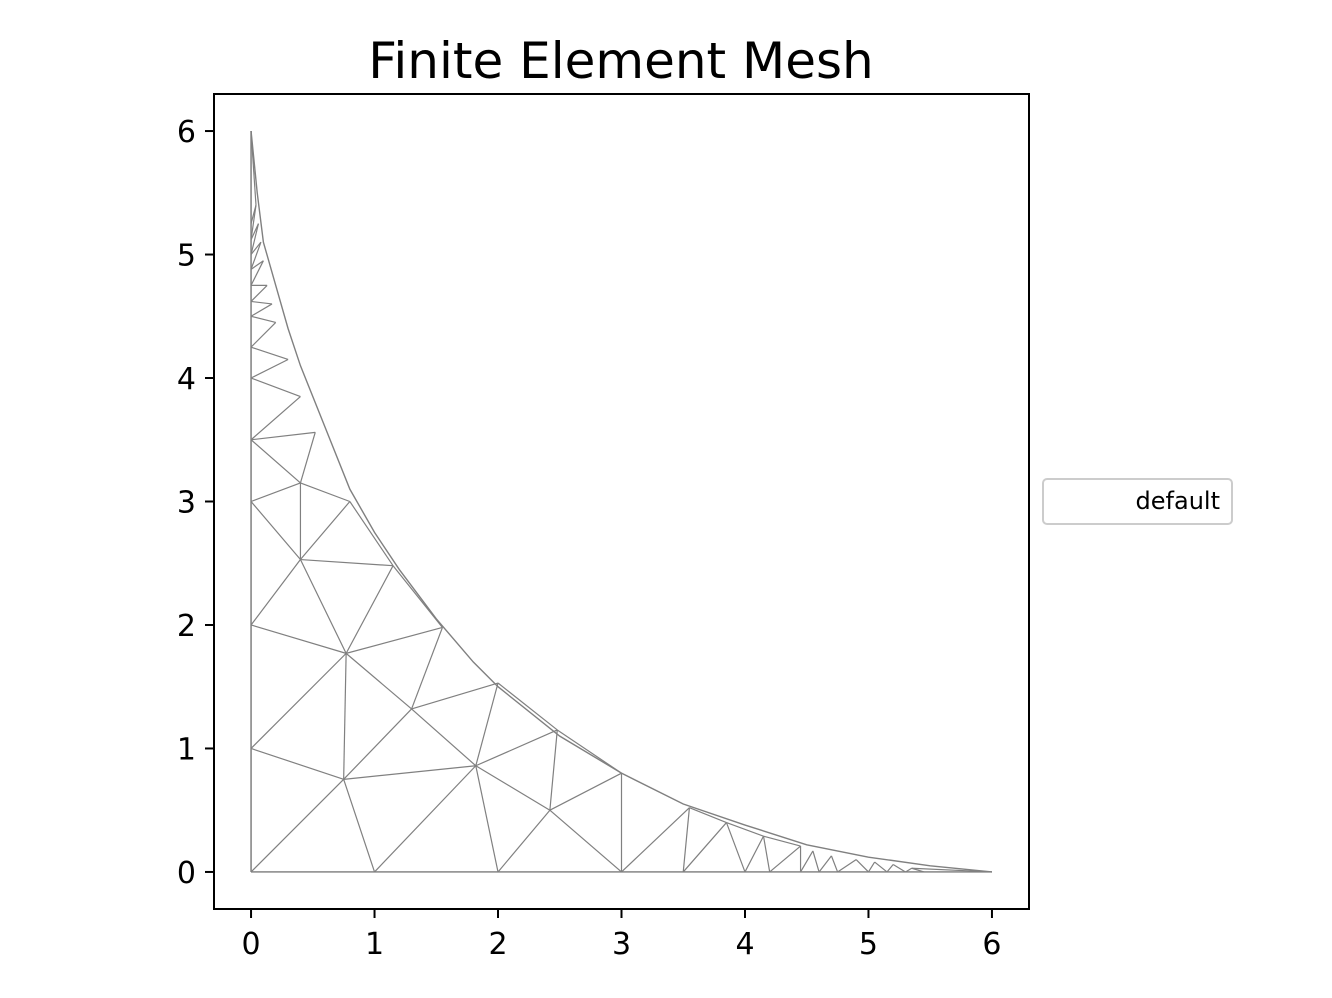 This screenshot has width=1332, height=998. I want to click on y-tick-label: 1, so click(186, 749).